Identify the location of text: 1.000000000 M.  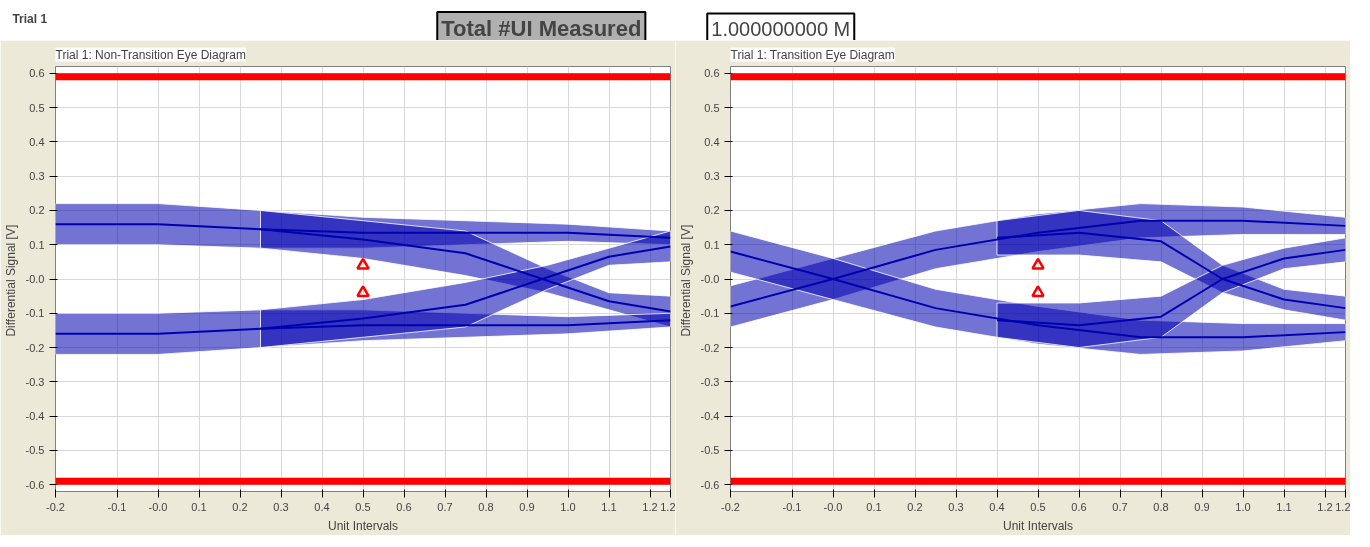
(781, 28).